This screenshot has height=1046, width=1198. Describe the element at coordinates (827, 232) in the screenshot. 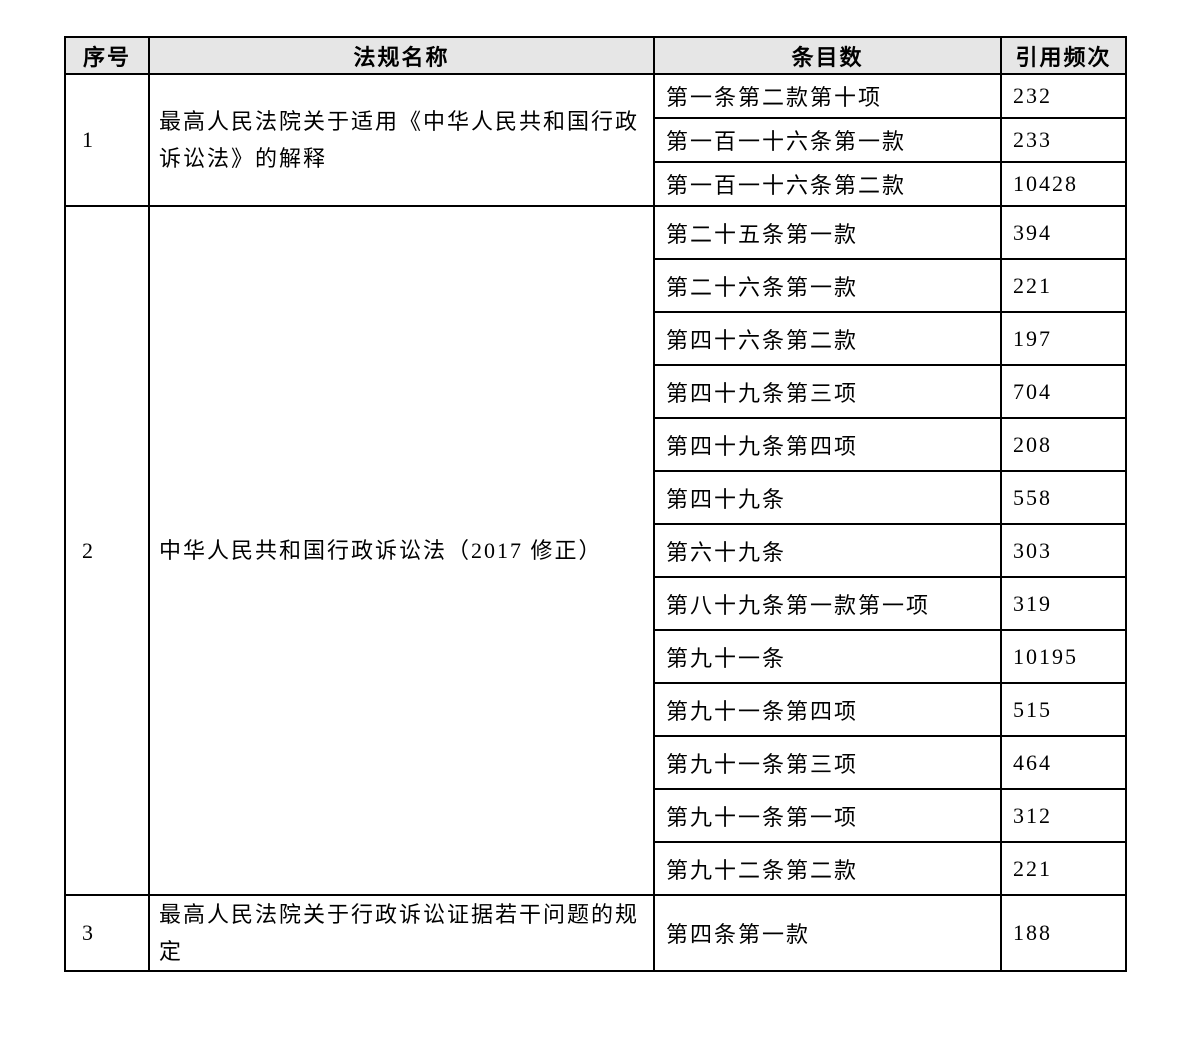

I see `article-label: 第二十五条第一款` at that location.